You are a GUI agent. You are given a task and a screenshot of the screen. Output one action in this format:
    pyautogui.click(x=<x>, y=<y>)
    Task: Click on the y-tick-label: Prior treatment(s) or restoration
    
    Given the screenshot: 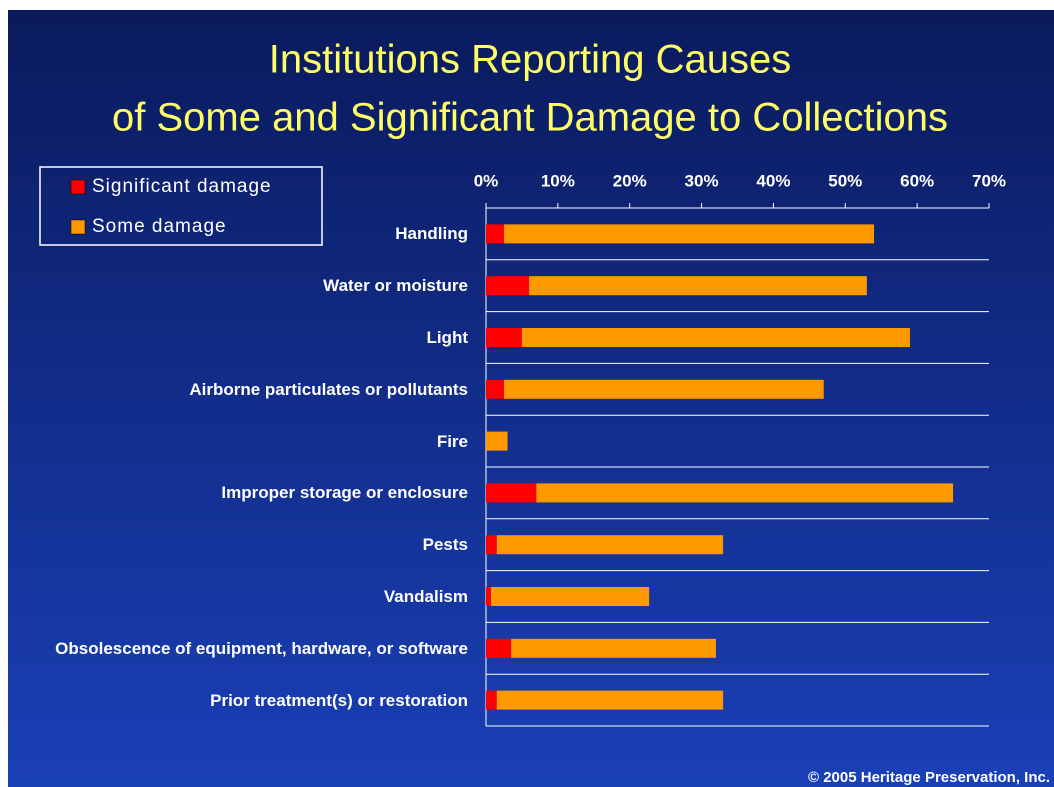 What is the action you would take?
    pyautogui.click(x=339, y=700)
    